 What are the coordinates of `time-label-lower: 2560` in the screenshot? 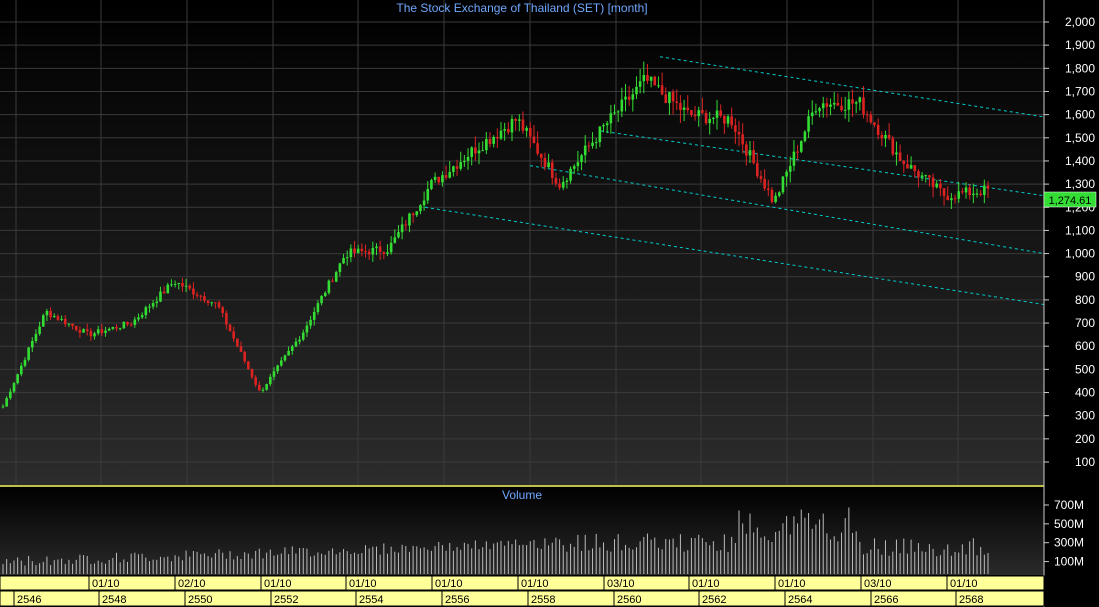 It's located at (629, 600).